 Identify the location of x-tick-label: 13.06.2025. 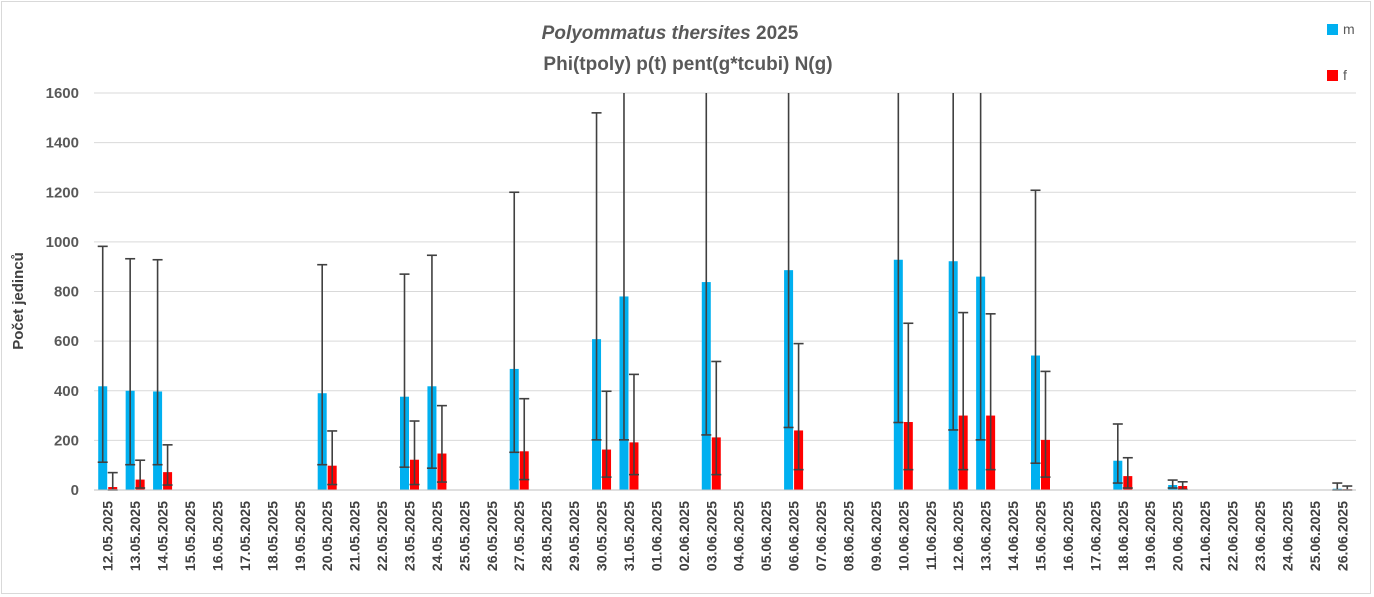
(986, 536).